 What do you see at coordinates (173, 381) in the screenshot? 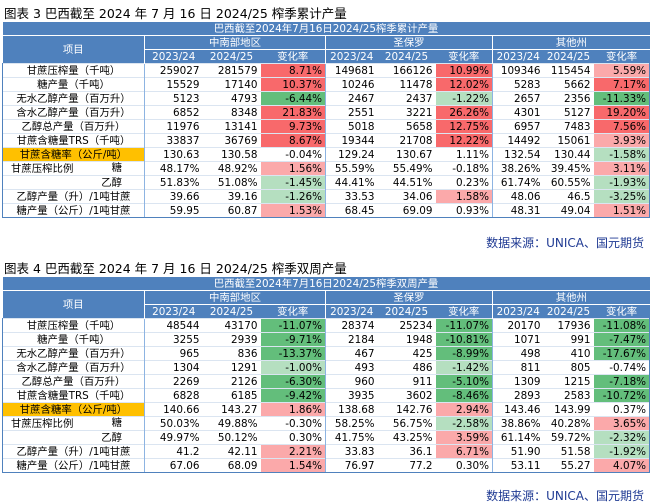
I see `value-cell: 2269` at bounding box center [173, 381].